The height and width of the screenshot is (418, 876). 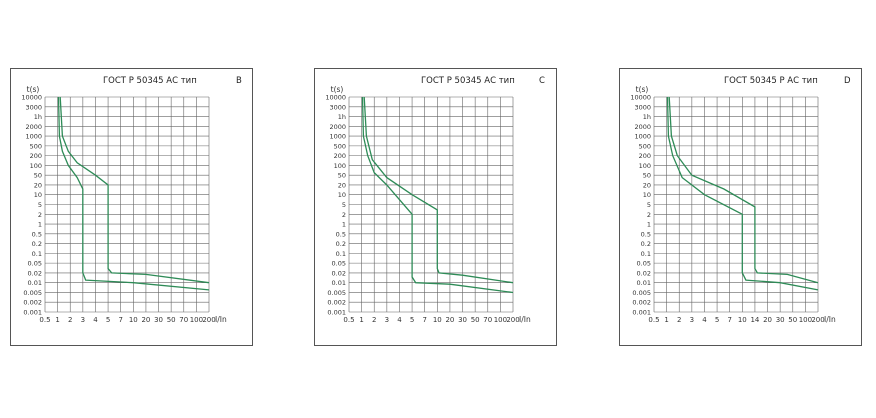 What do you see at coordinates (847, 81) in the screenshot?
I see `curve-type-label: D` at bounding box center [847, 81].